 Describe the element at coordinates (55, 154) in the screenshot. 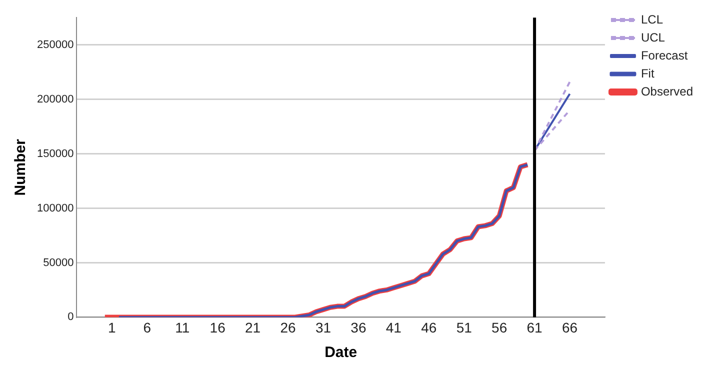

I see `y-tick-label: 150000` at that location.